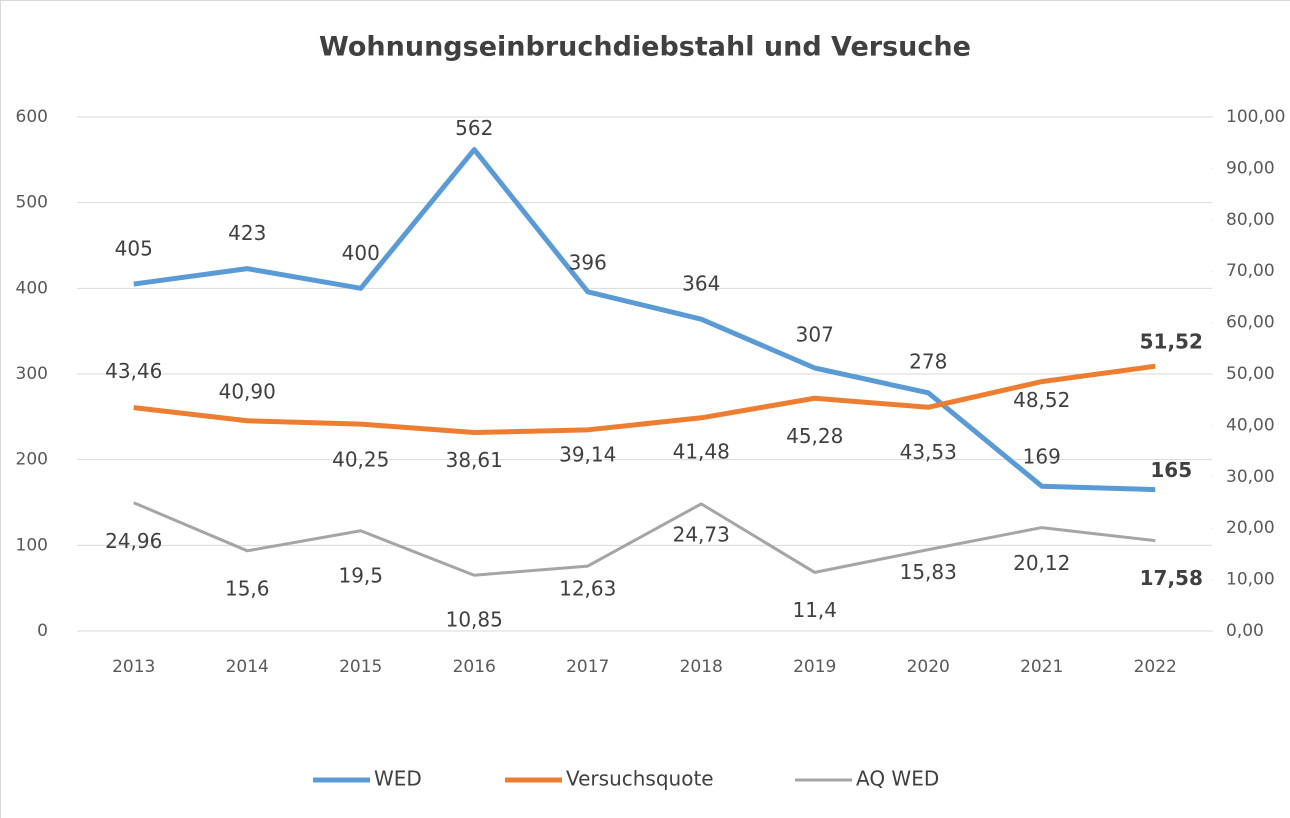 This screenshot has width=1290, height=818. What do you see at coordinates (32, 460) in the screenshot?
I see `y-tick-label: 200` at bounding box center [32, 460].